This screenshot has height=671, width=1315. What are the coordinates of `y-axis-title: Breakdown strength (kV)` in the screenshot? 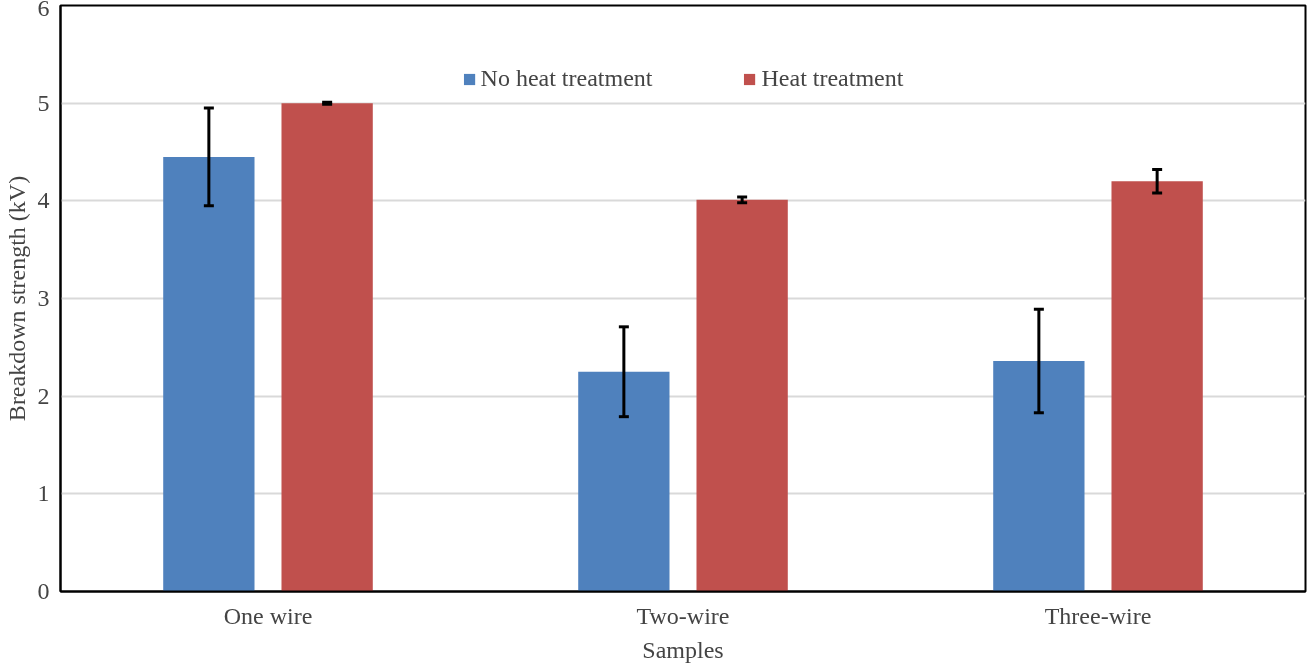 It's located at (16, 298).